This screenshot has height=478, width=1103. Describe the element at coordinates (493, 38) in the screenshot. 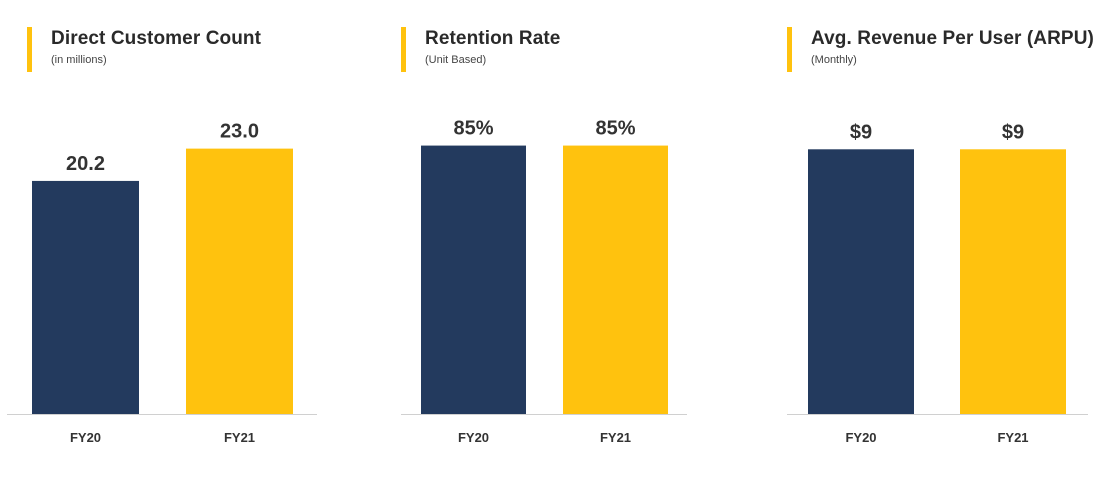

I see `chart-title: Retention Rate` at that location.